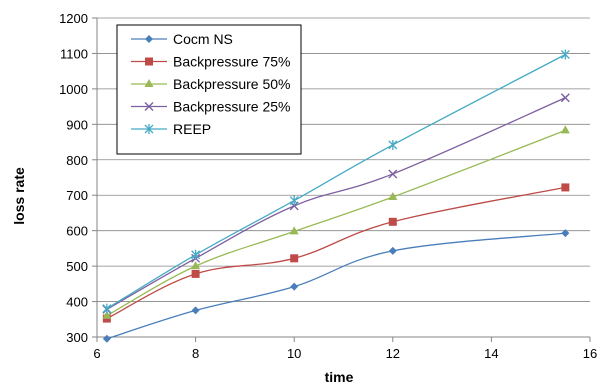 This screenshot has height=384, width=600. Describe the element at coordinates (491, 353) in the screenshot. I see `x-tick-label: 14` at that location.